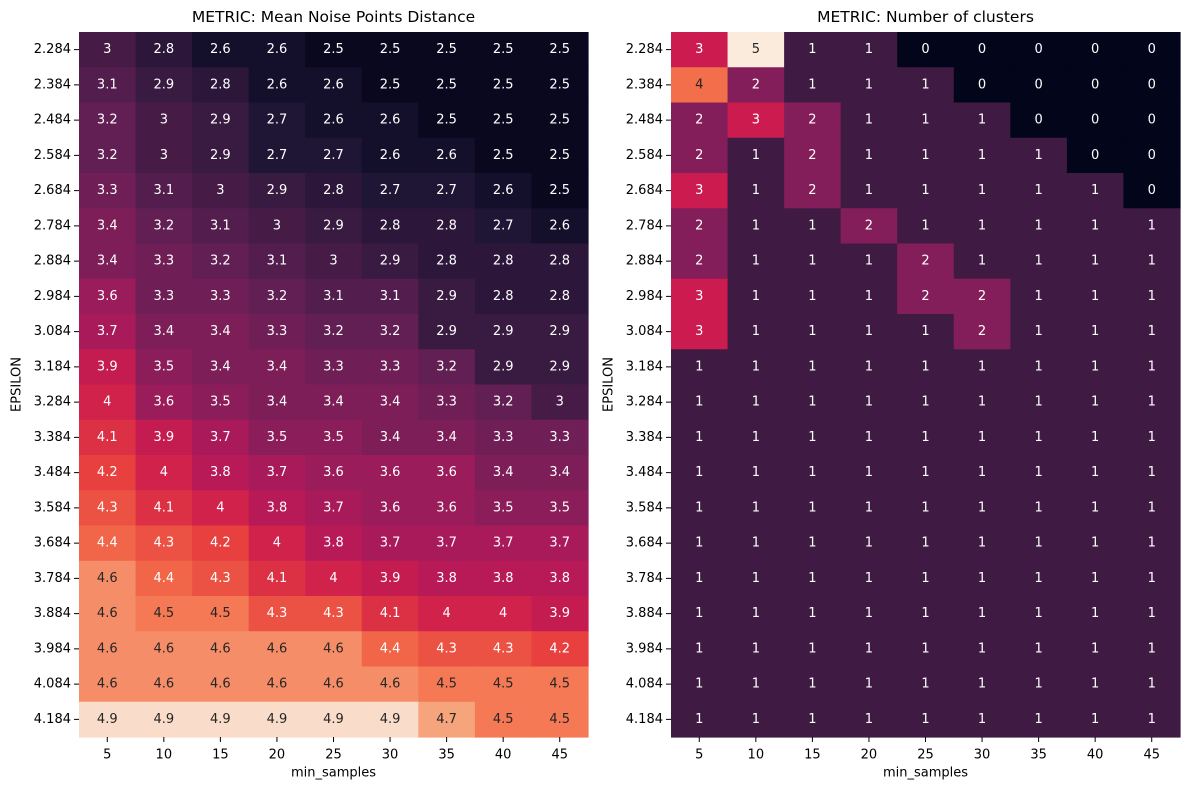  I want to click on y-tick-label: 2.384, so click(52, 84).